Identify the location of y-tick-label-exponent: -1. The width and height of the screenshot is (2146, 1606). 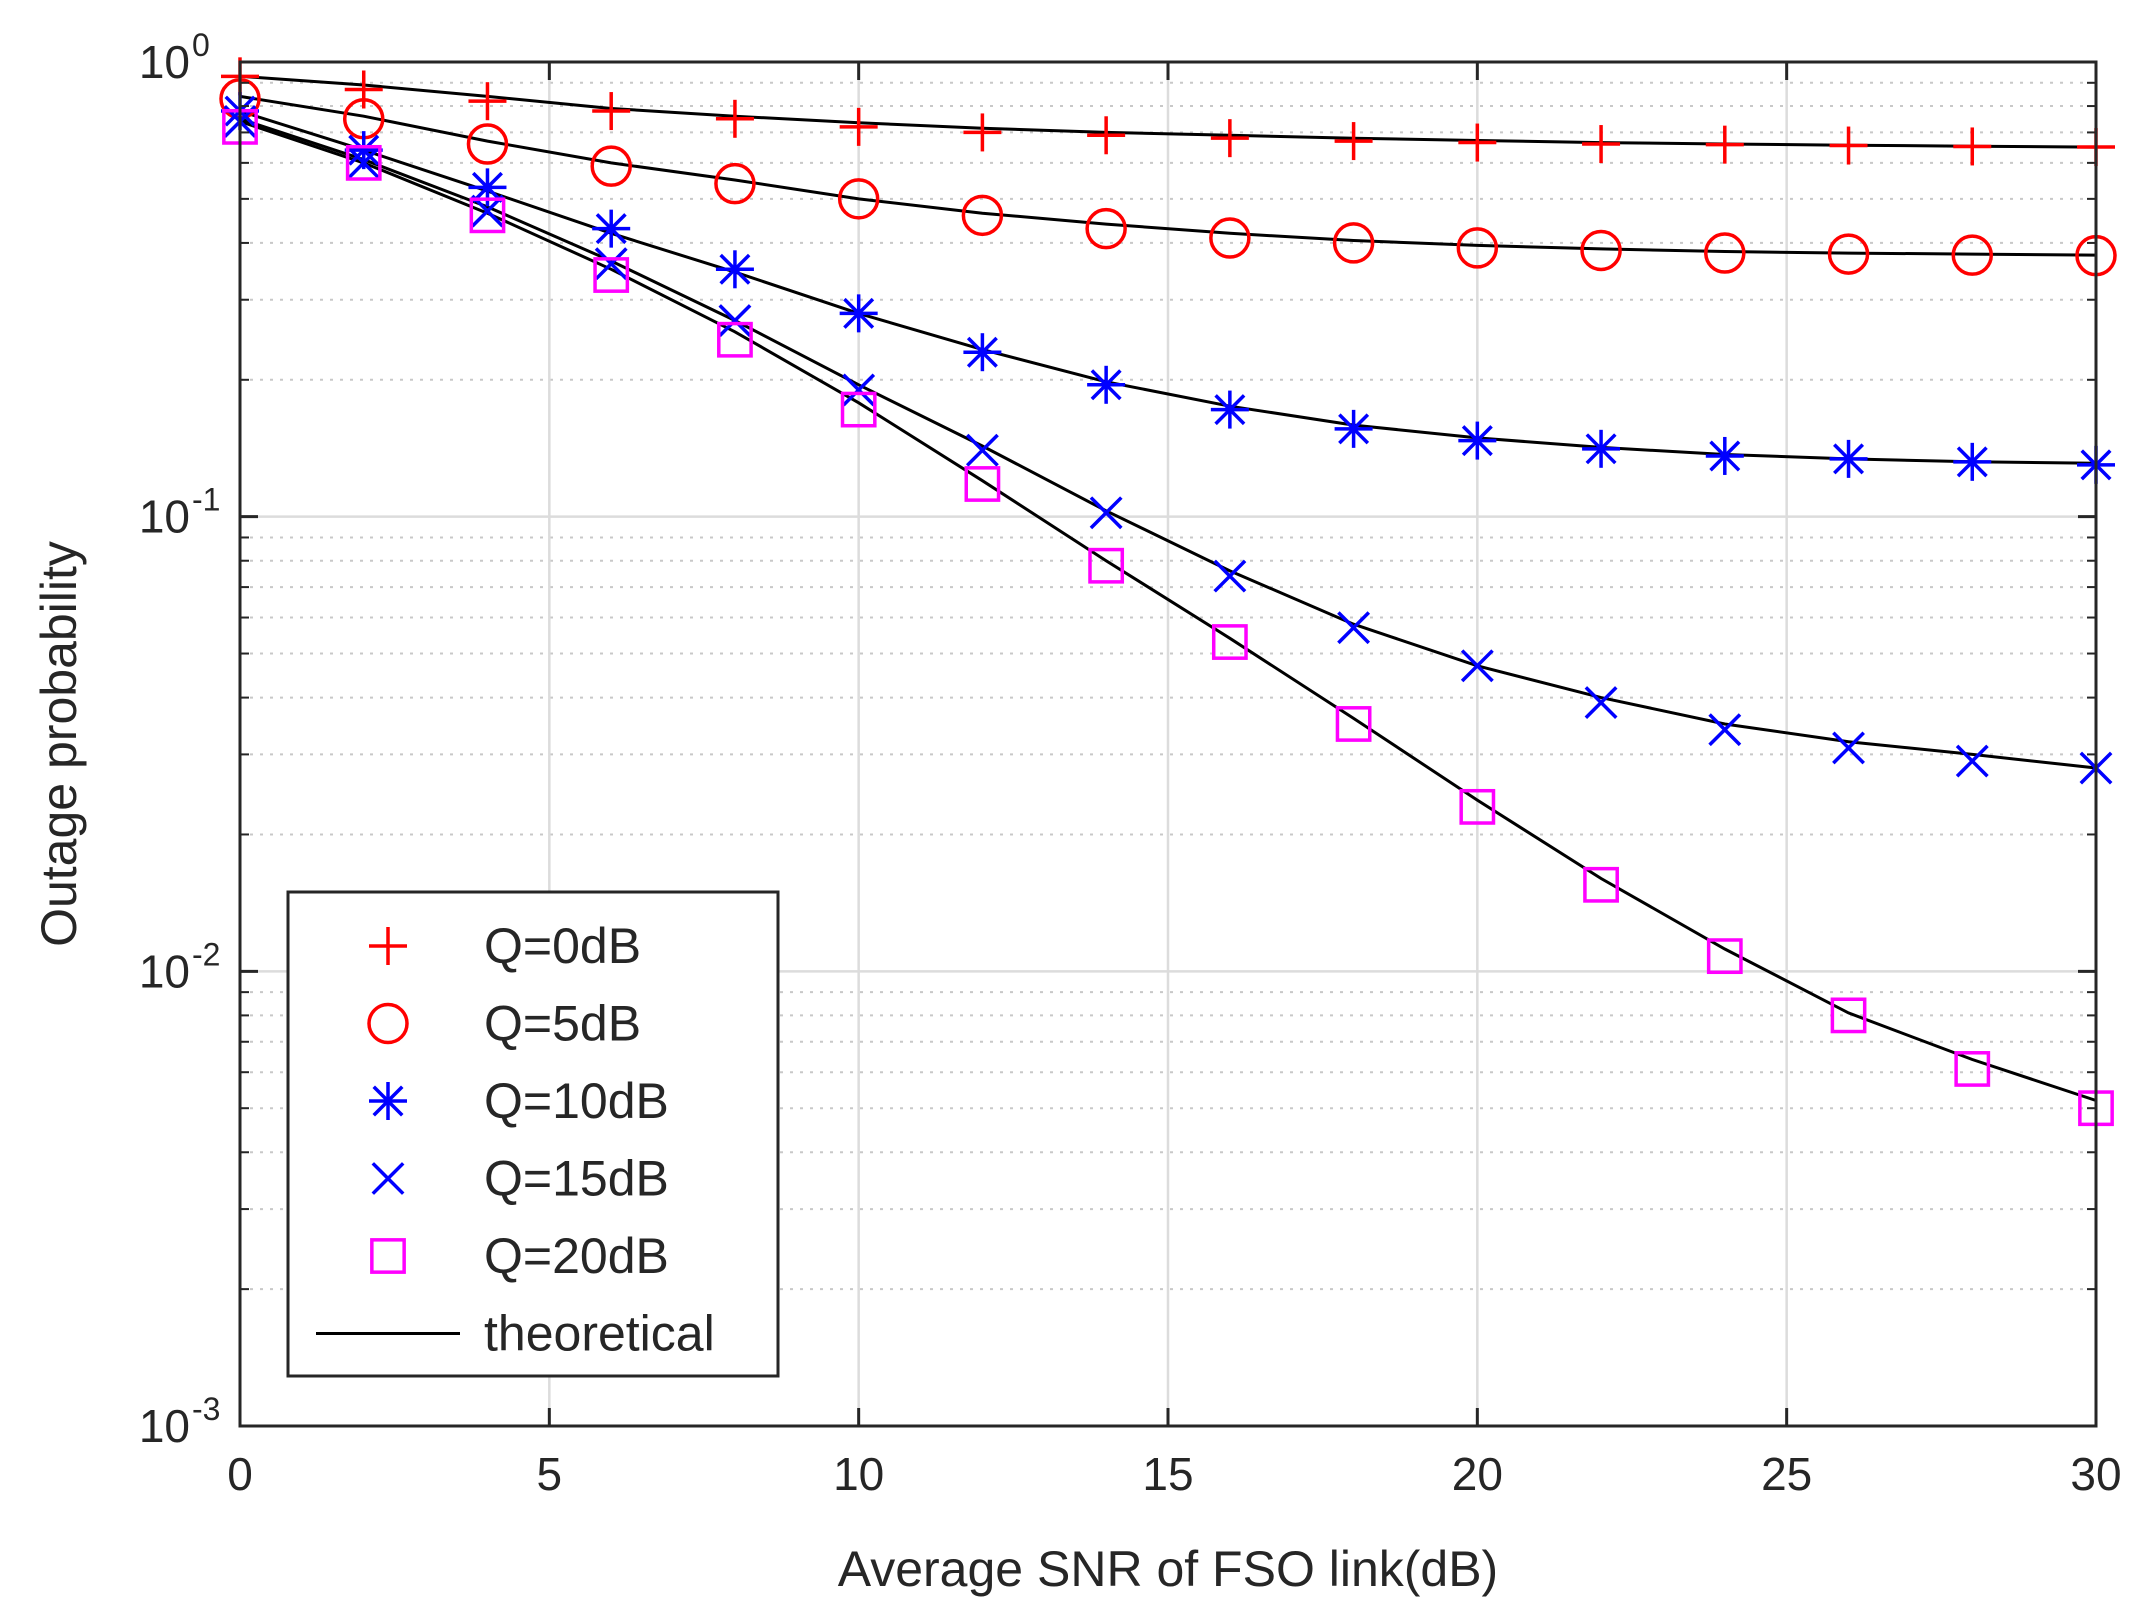
(206, 500).